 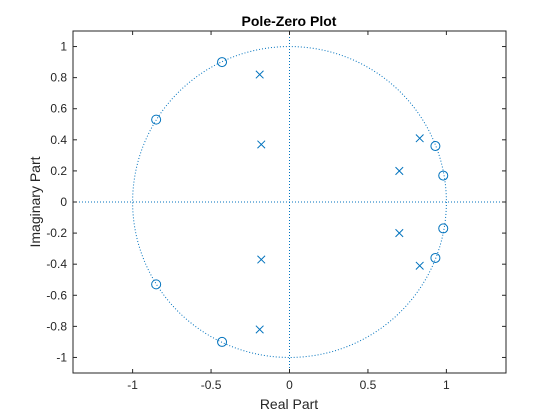 I want to click on x-tick-label: -1, so click(x=132, y=385).